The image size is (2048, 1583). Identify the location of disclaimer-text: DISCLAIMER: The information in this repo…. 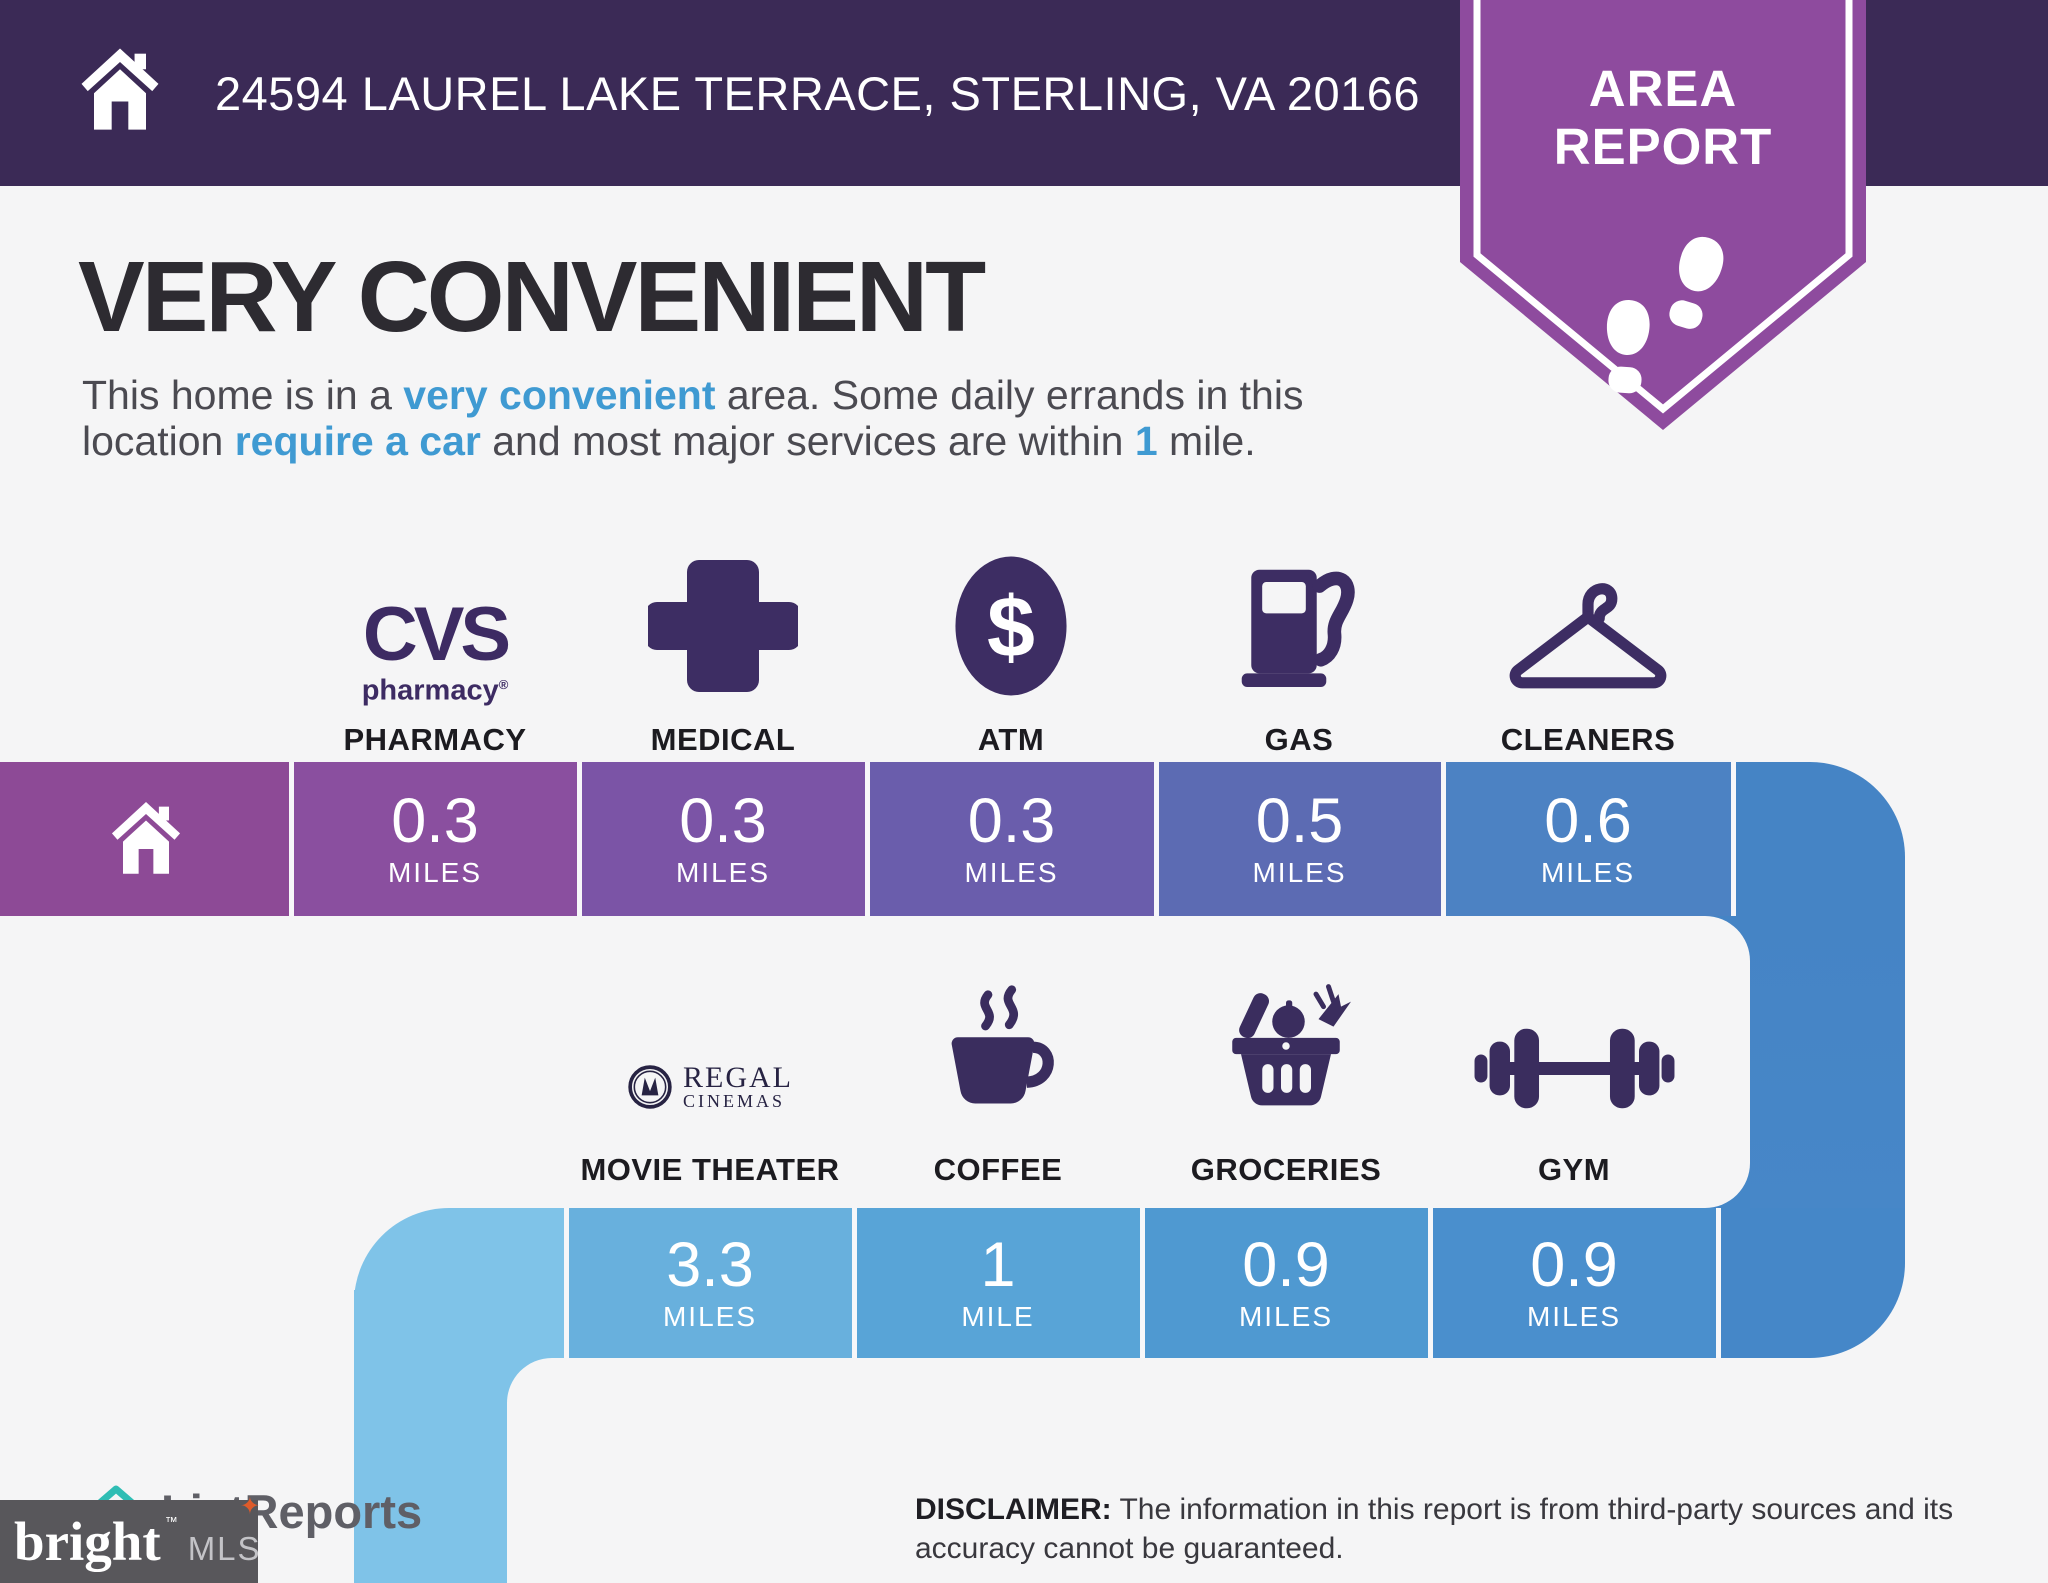
(1434, 1529).